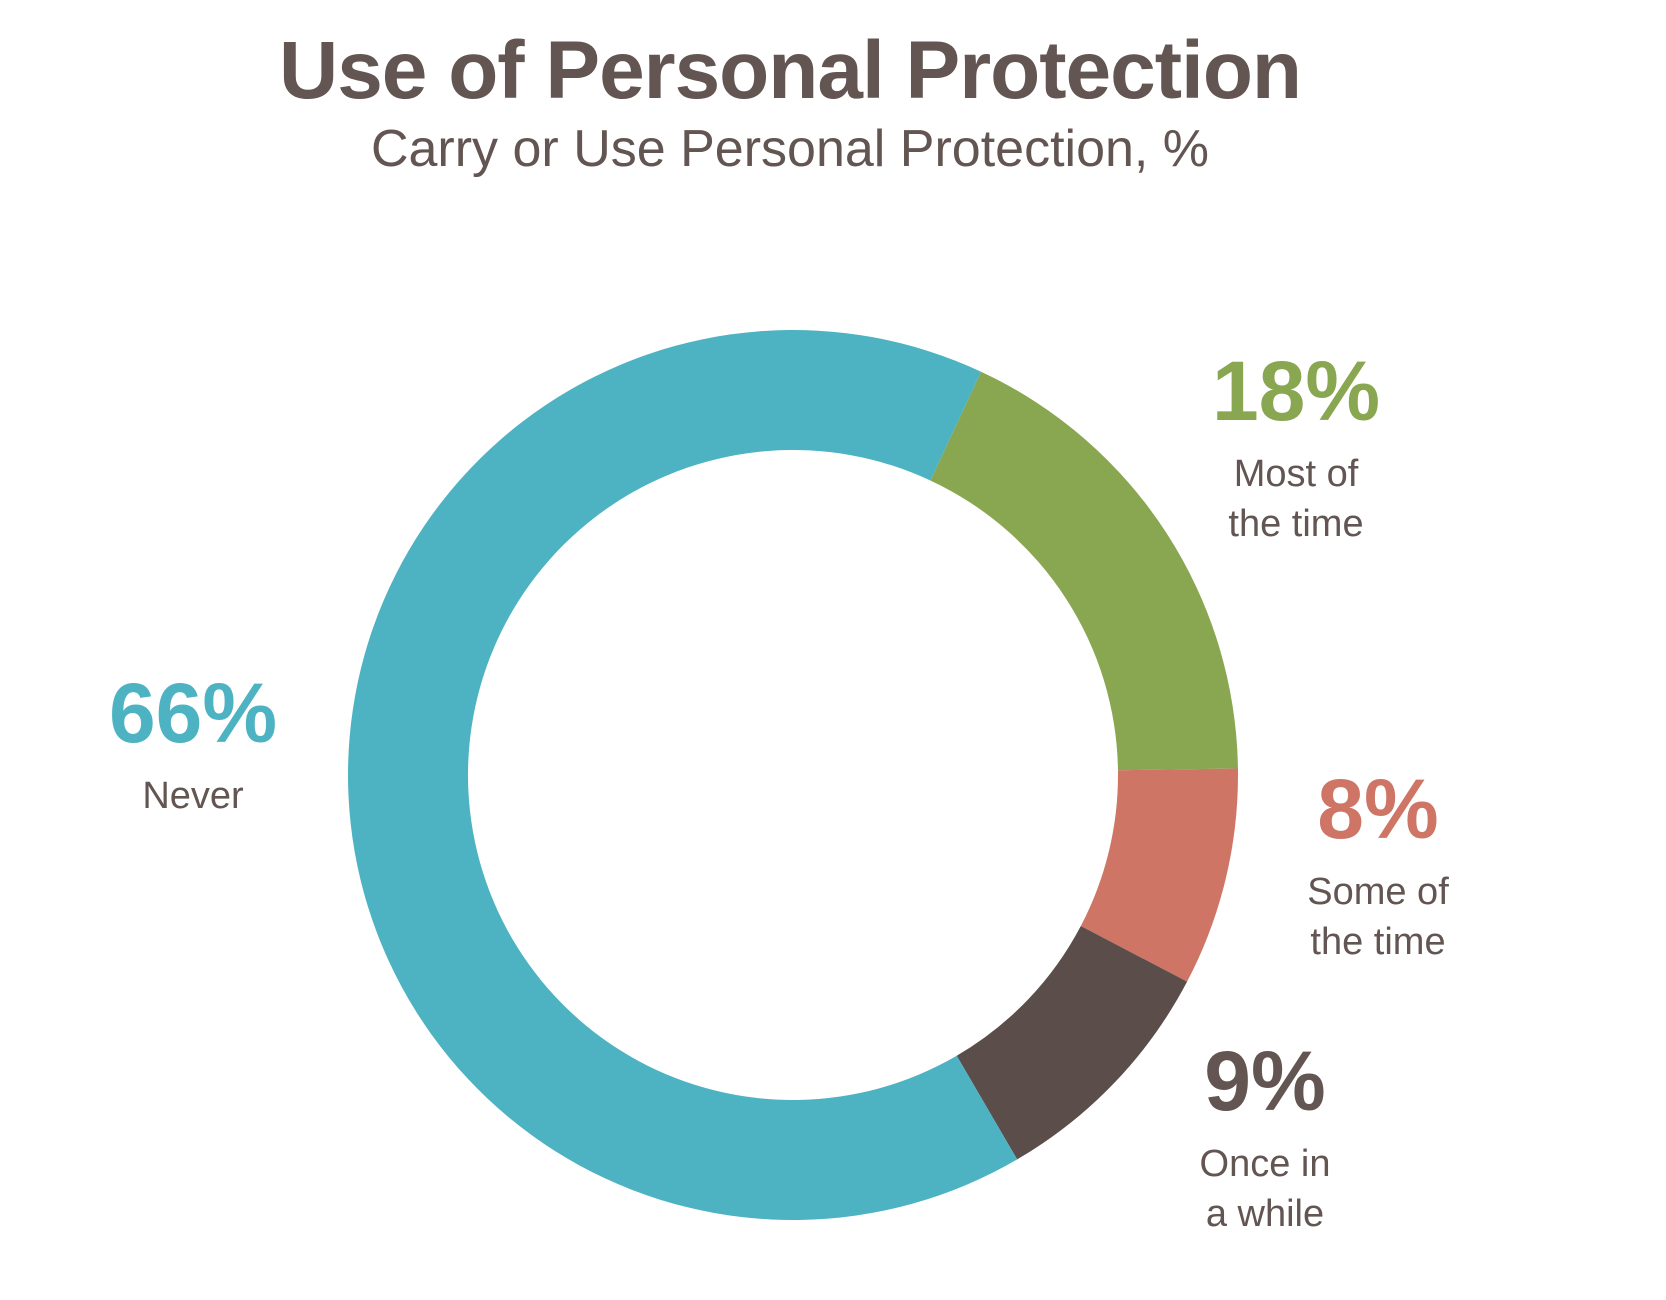 The height and width of the screenshot is (1300, 1666). What do you see at coordinates (1265, 1164) in the screenshot?
I see `slice-category-label-2-0: Once in` at bounding box center [1265, 1164].